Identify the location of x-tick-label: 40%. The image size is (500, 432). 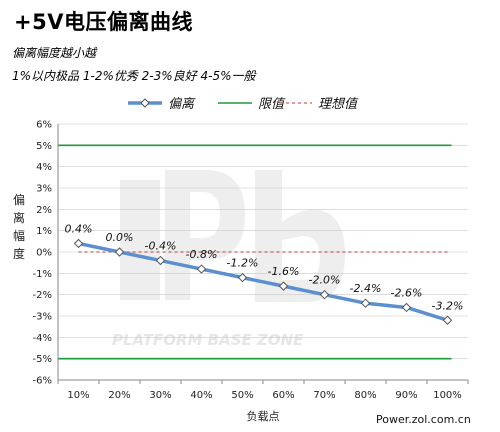
(201, 395).